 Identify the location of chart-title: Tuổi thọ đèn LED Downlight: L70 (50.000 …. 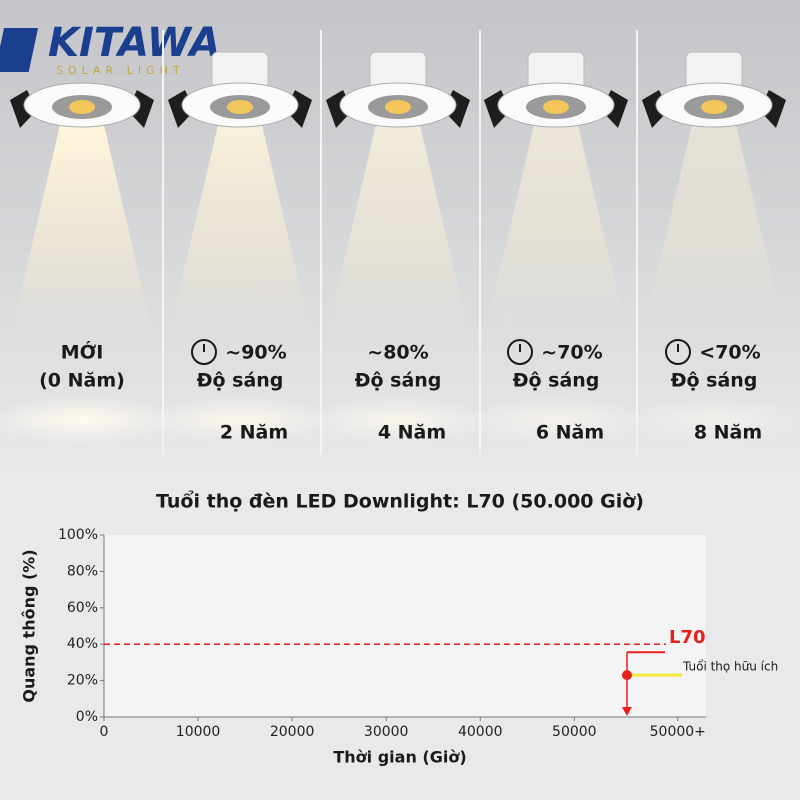
(400, 501).